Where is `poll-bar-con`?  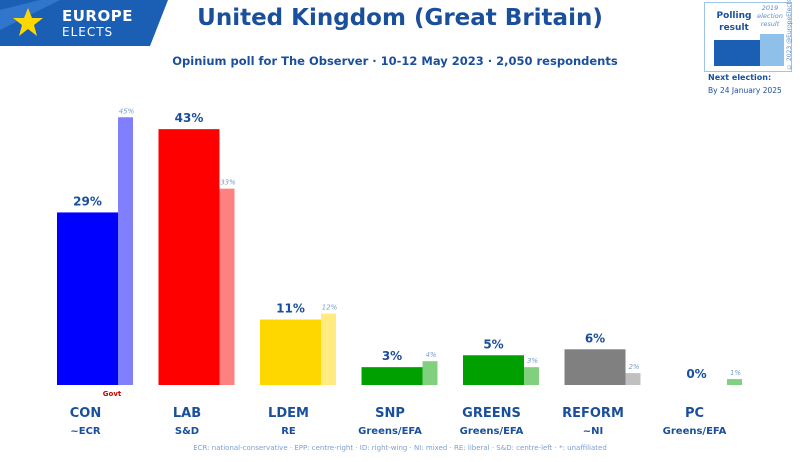
poll-bar-con is located at coordinates (87, 298).